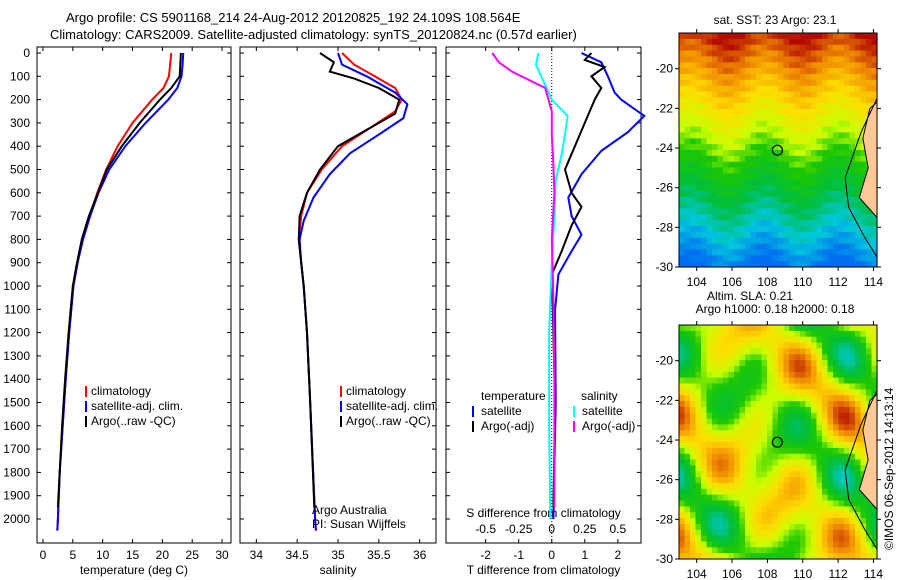 This screenshot has height=580, width=900. What do you see at coordinates (775, 20) in the screenshot?
I see `map-title: sat. SST: 23 Argo: 23.1` at bounding box center [775, 20].